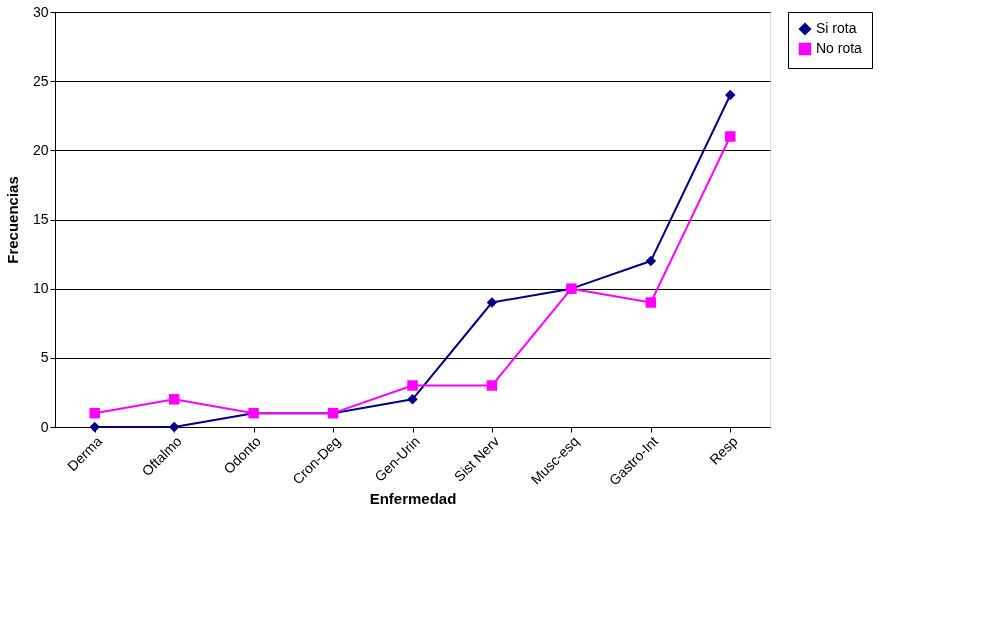 This screenshot has width=1005, height=632. Describe the element at coordinates (12, 220) in the screenshot. I see `y-axis-title: Frecuencias` at that location.